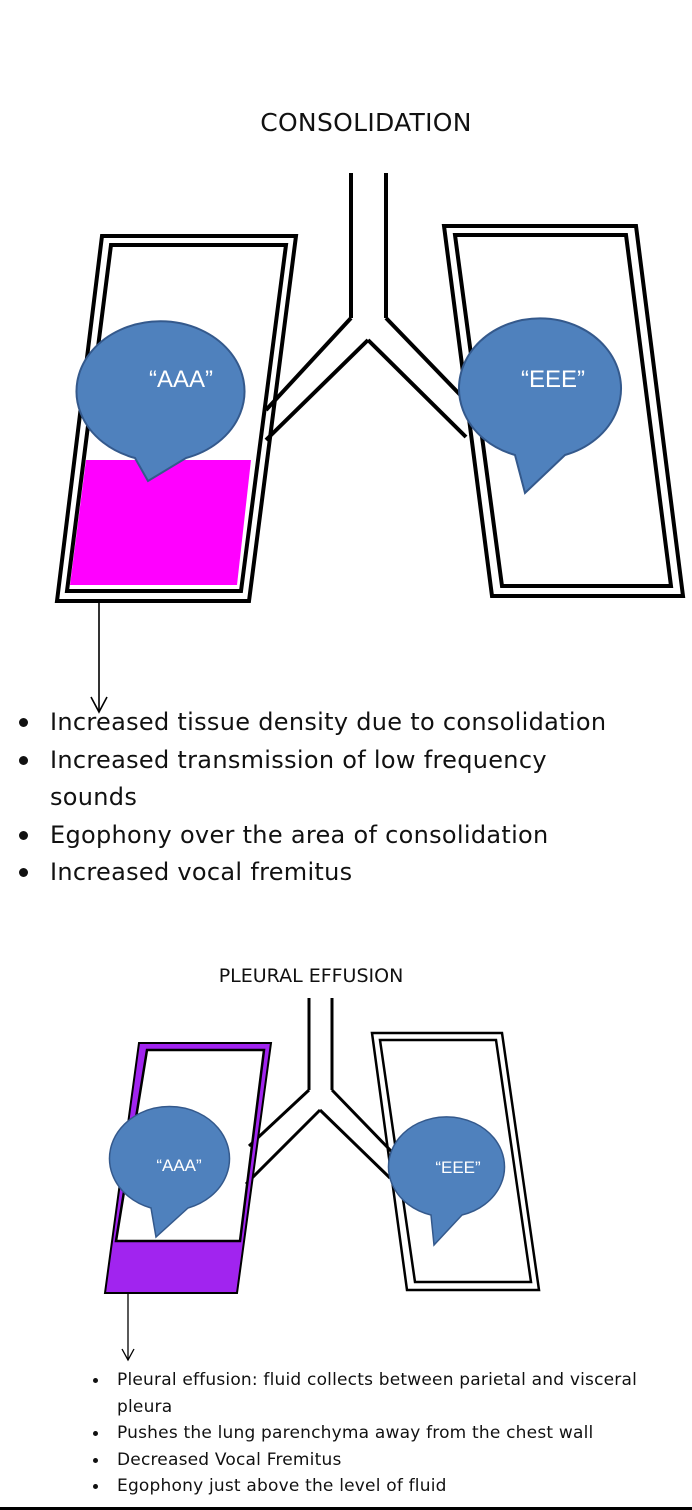 The width and height of the screenshot is (692, 1510). Describe the element at coordinates (375, 1486) in the screenshot. I see `list-item: Egophony just above the level of fluid` at that location.